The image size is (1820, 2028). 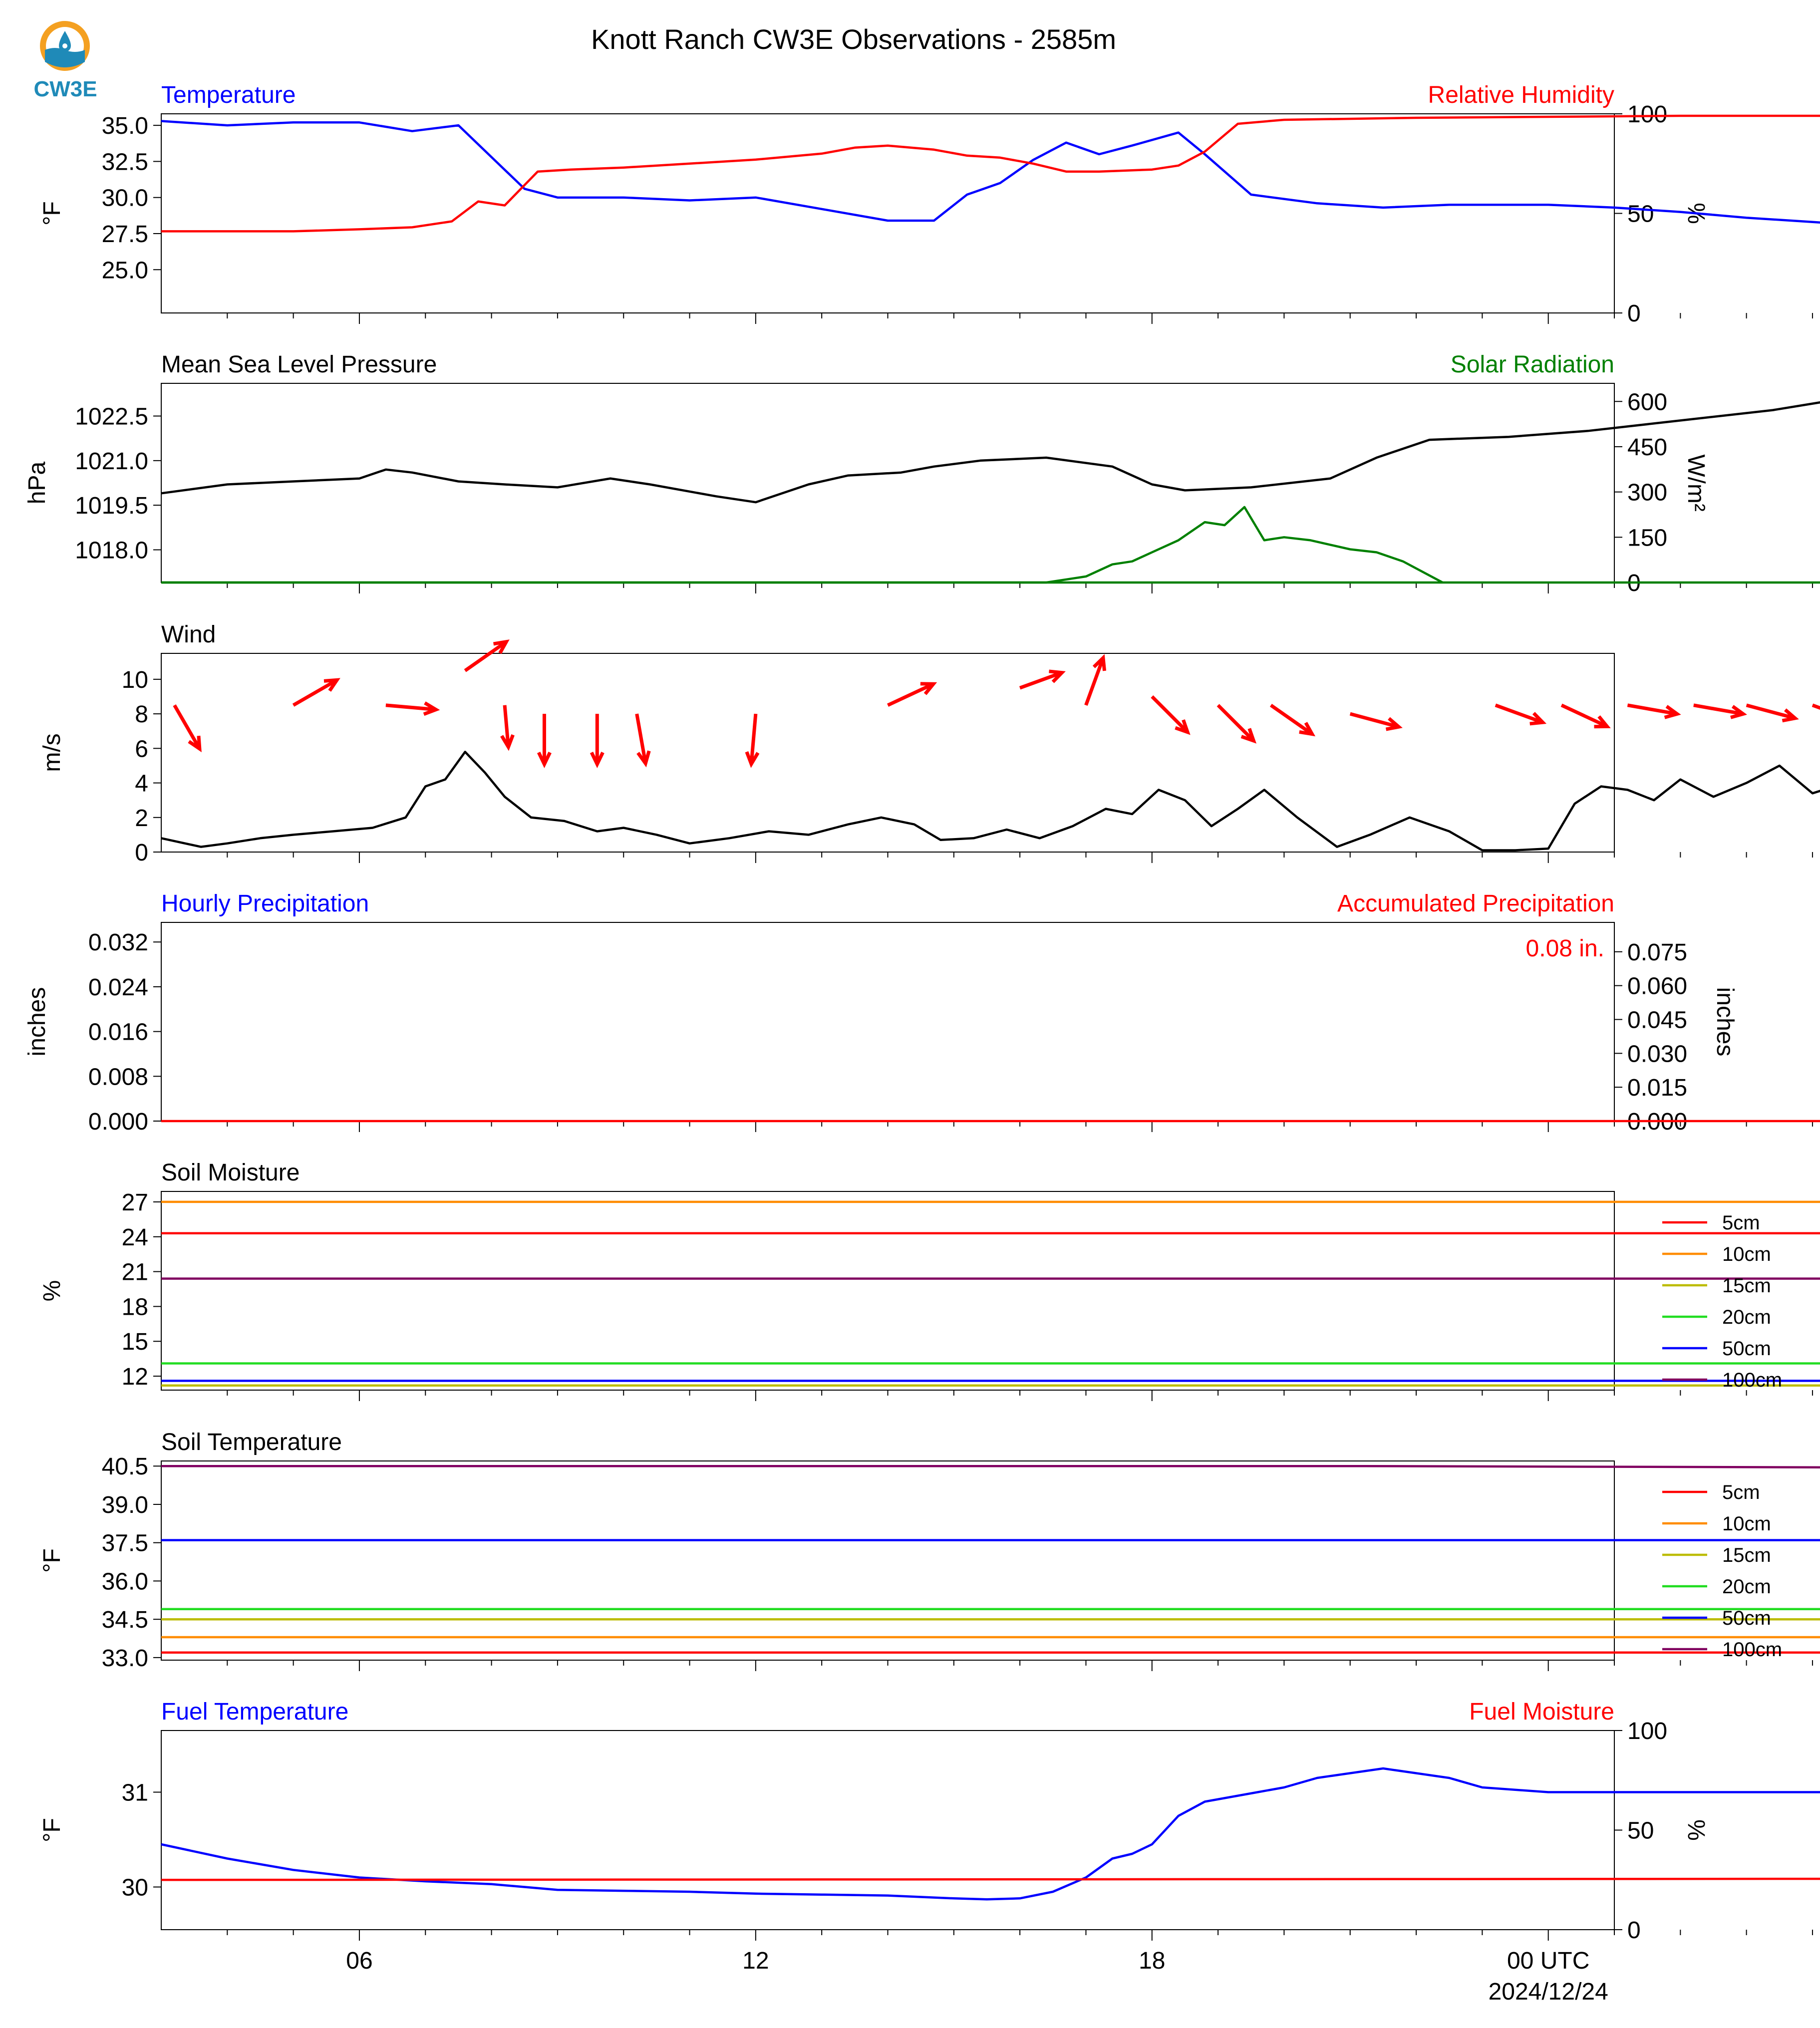 I want to click on y2-tick-label: 150, so click(x=1647, y=538).